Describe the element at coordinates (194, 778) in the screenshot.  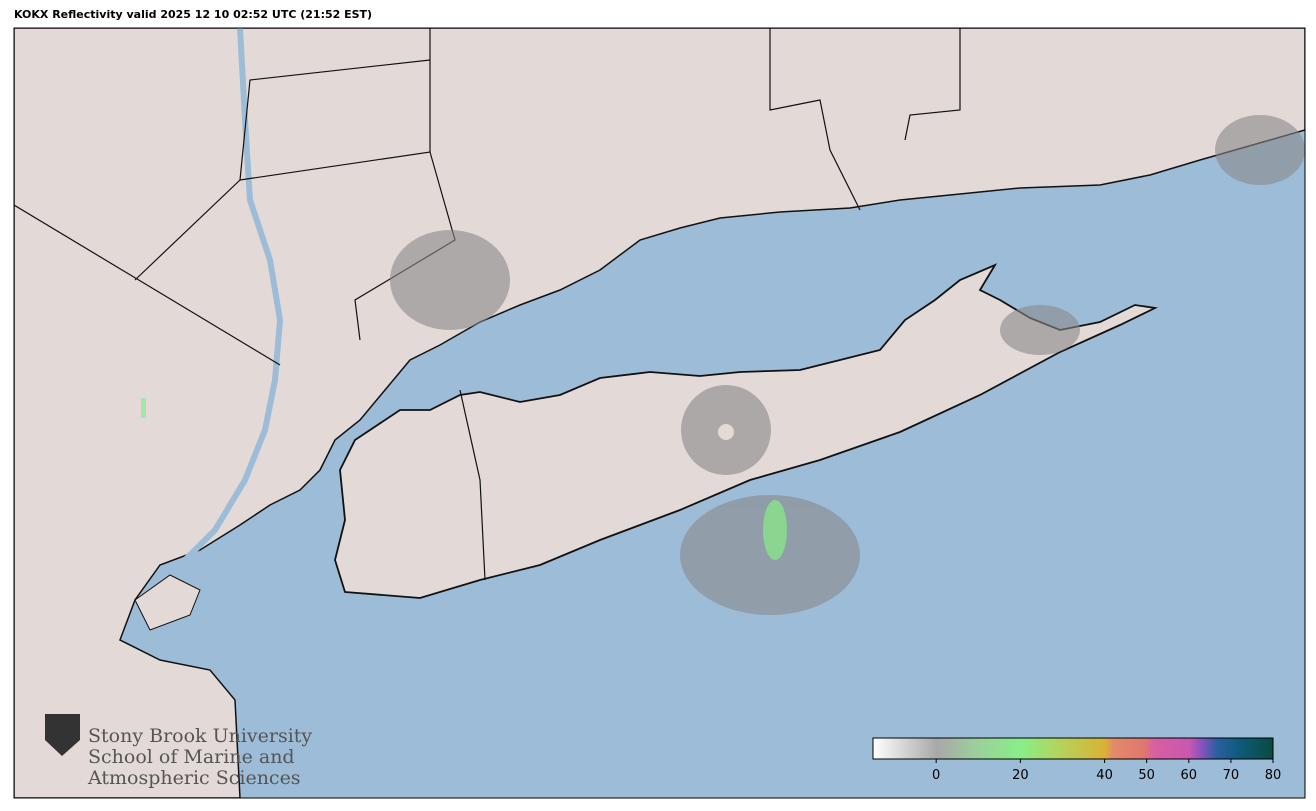
I see `logo-line: Atmospheric Sciences` at that location.